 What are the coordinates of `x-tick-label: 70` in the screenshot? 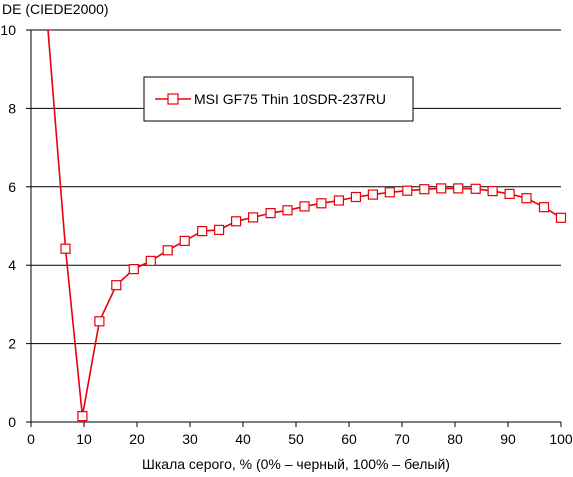 It's located at (402, 439).